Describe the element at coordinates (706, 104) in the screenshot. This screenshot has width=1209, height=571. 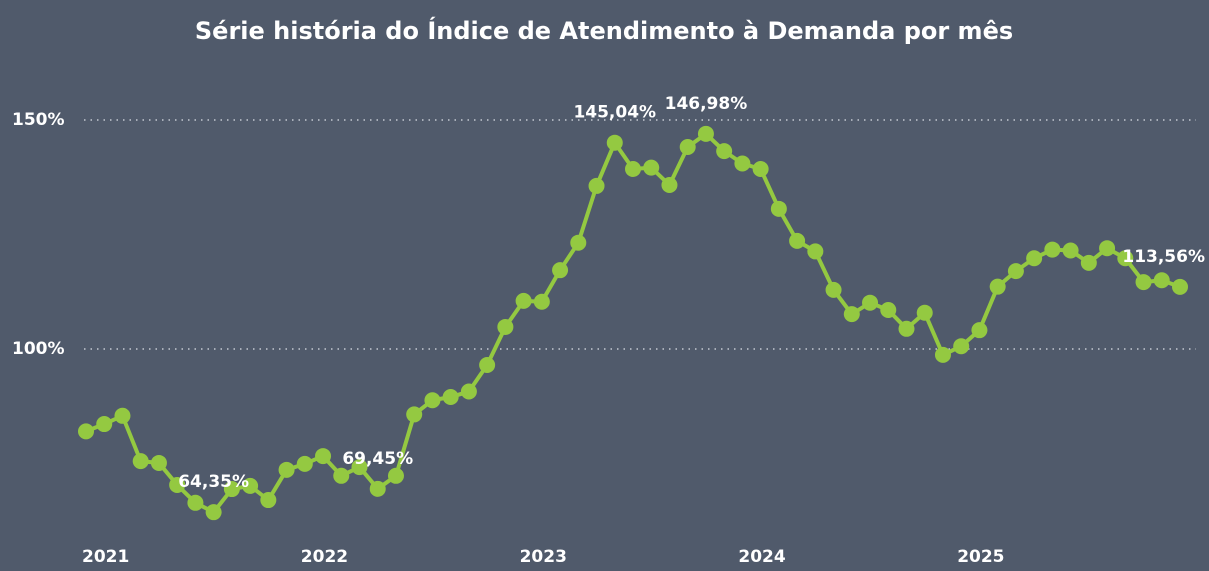
I see `data-label: 146,98%` at that location.